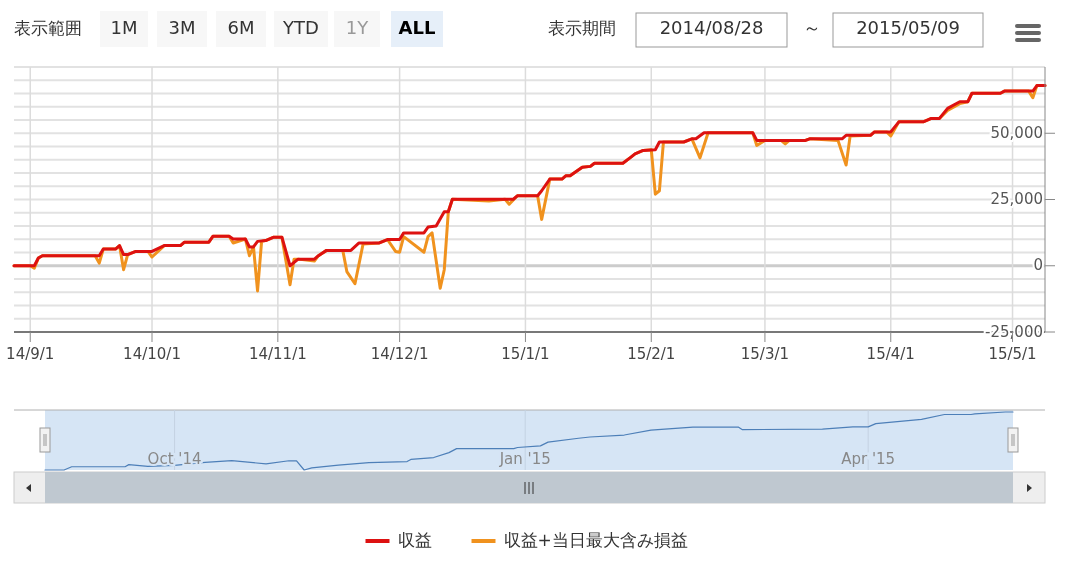  I want to click on text: 1Y, so click(357, 27).